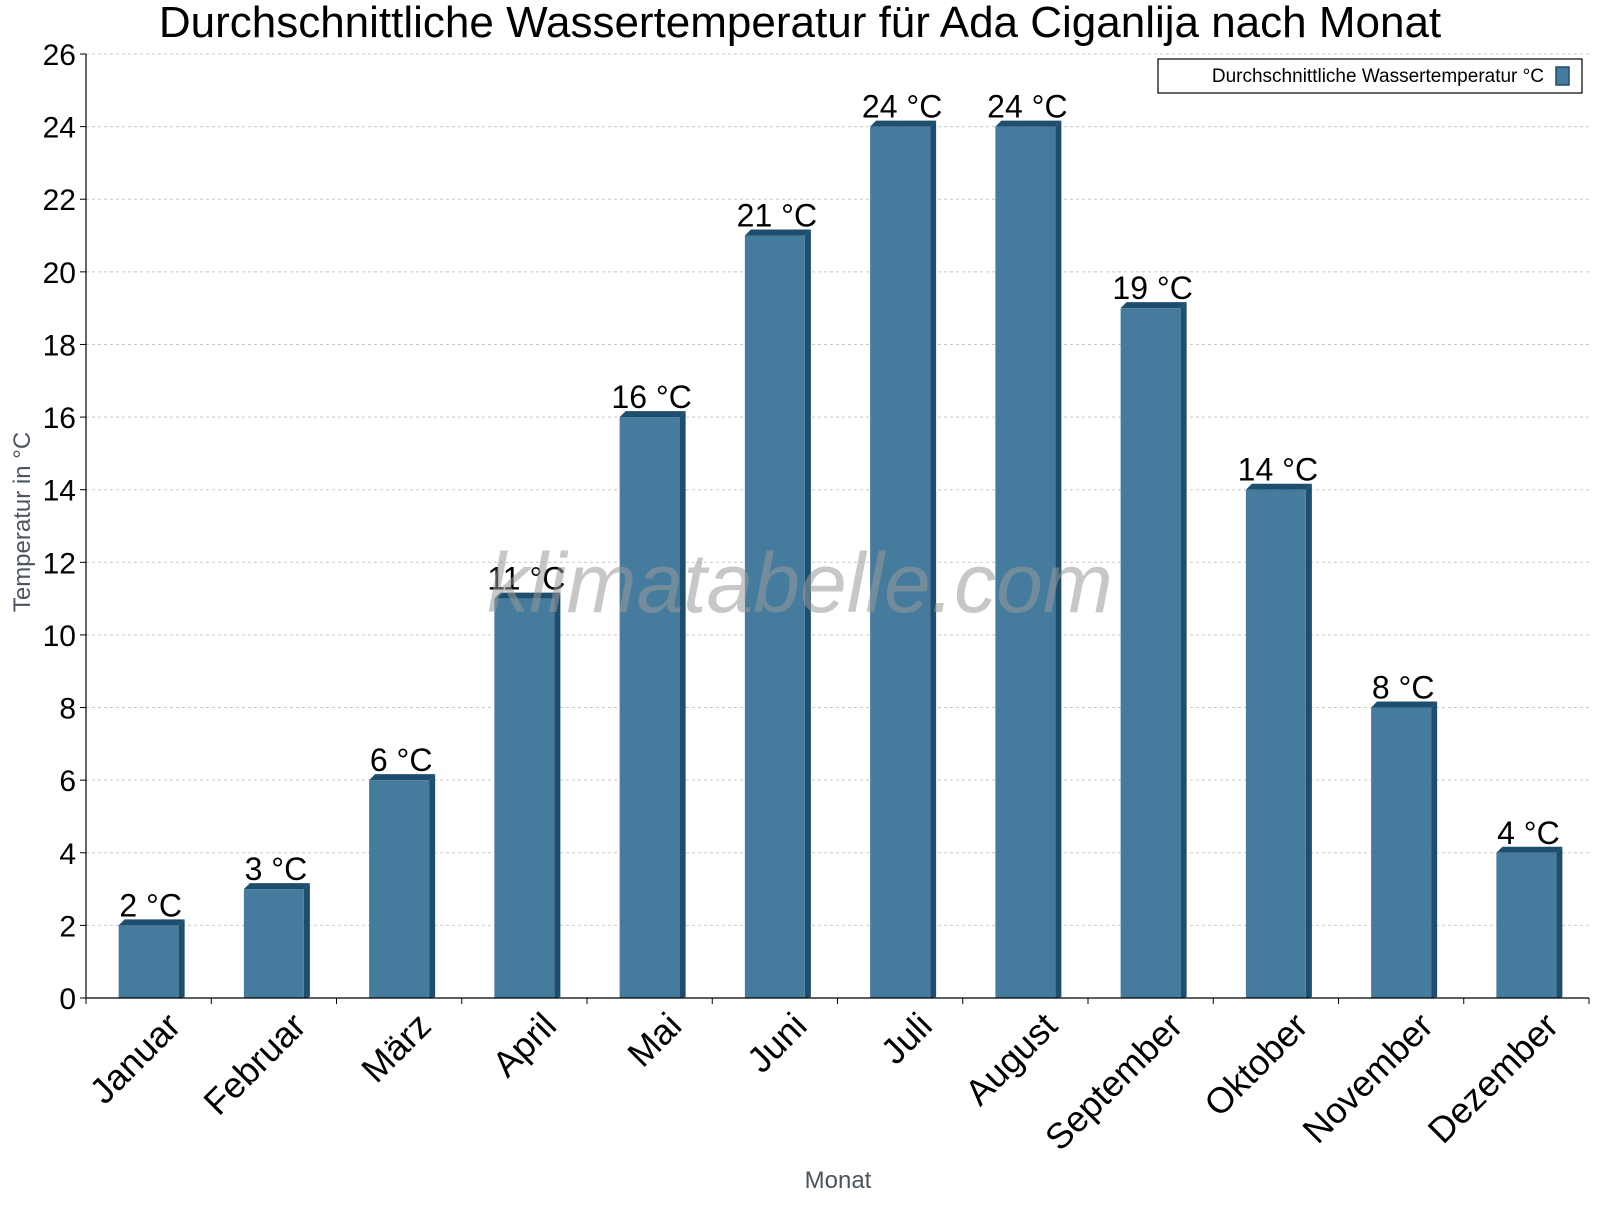 This screenshot has width=1600, height=1205. I want to click on y-tick-label: 8, so click(67, 709).